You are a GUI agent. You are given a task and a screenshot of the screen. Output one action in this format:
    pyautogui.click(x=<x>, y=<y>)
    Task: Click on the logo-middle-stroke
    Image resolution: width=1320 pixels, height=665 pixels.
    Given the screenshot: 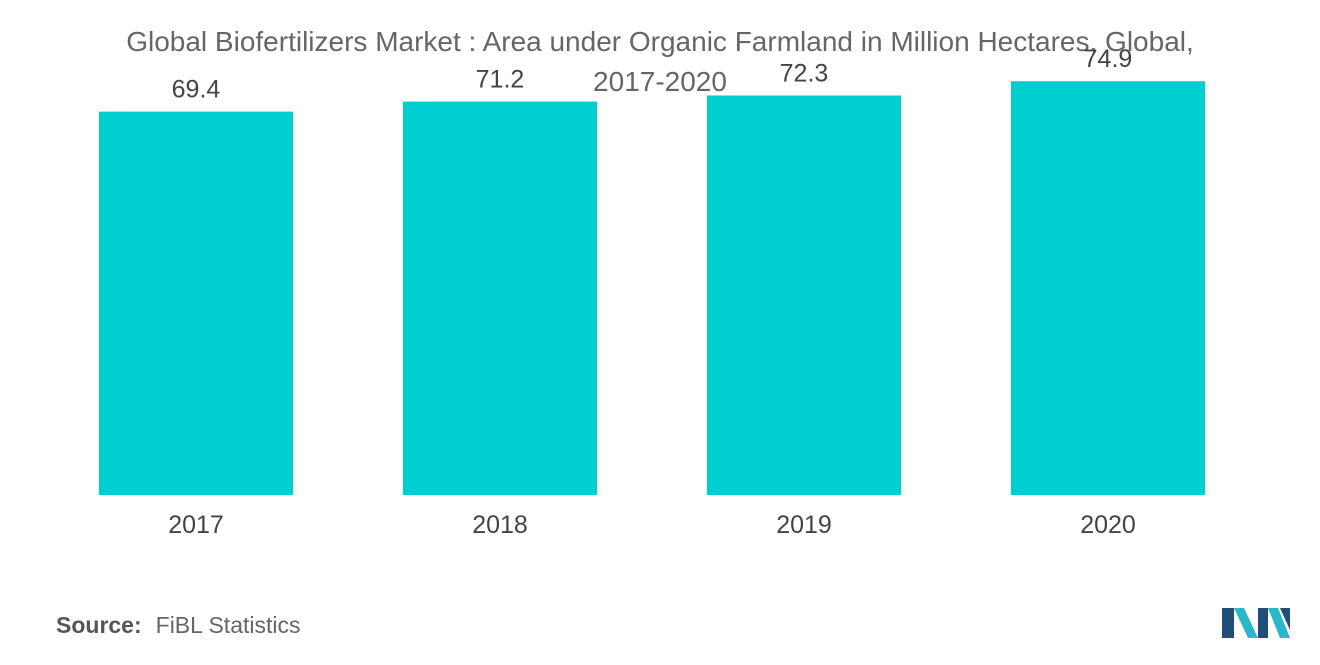 What is the action you would take?
    pyautogui.click(x=1263, y=623)
    